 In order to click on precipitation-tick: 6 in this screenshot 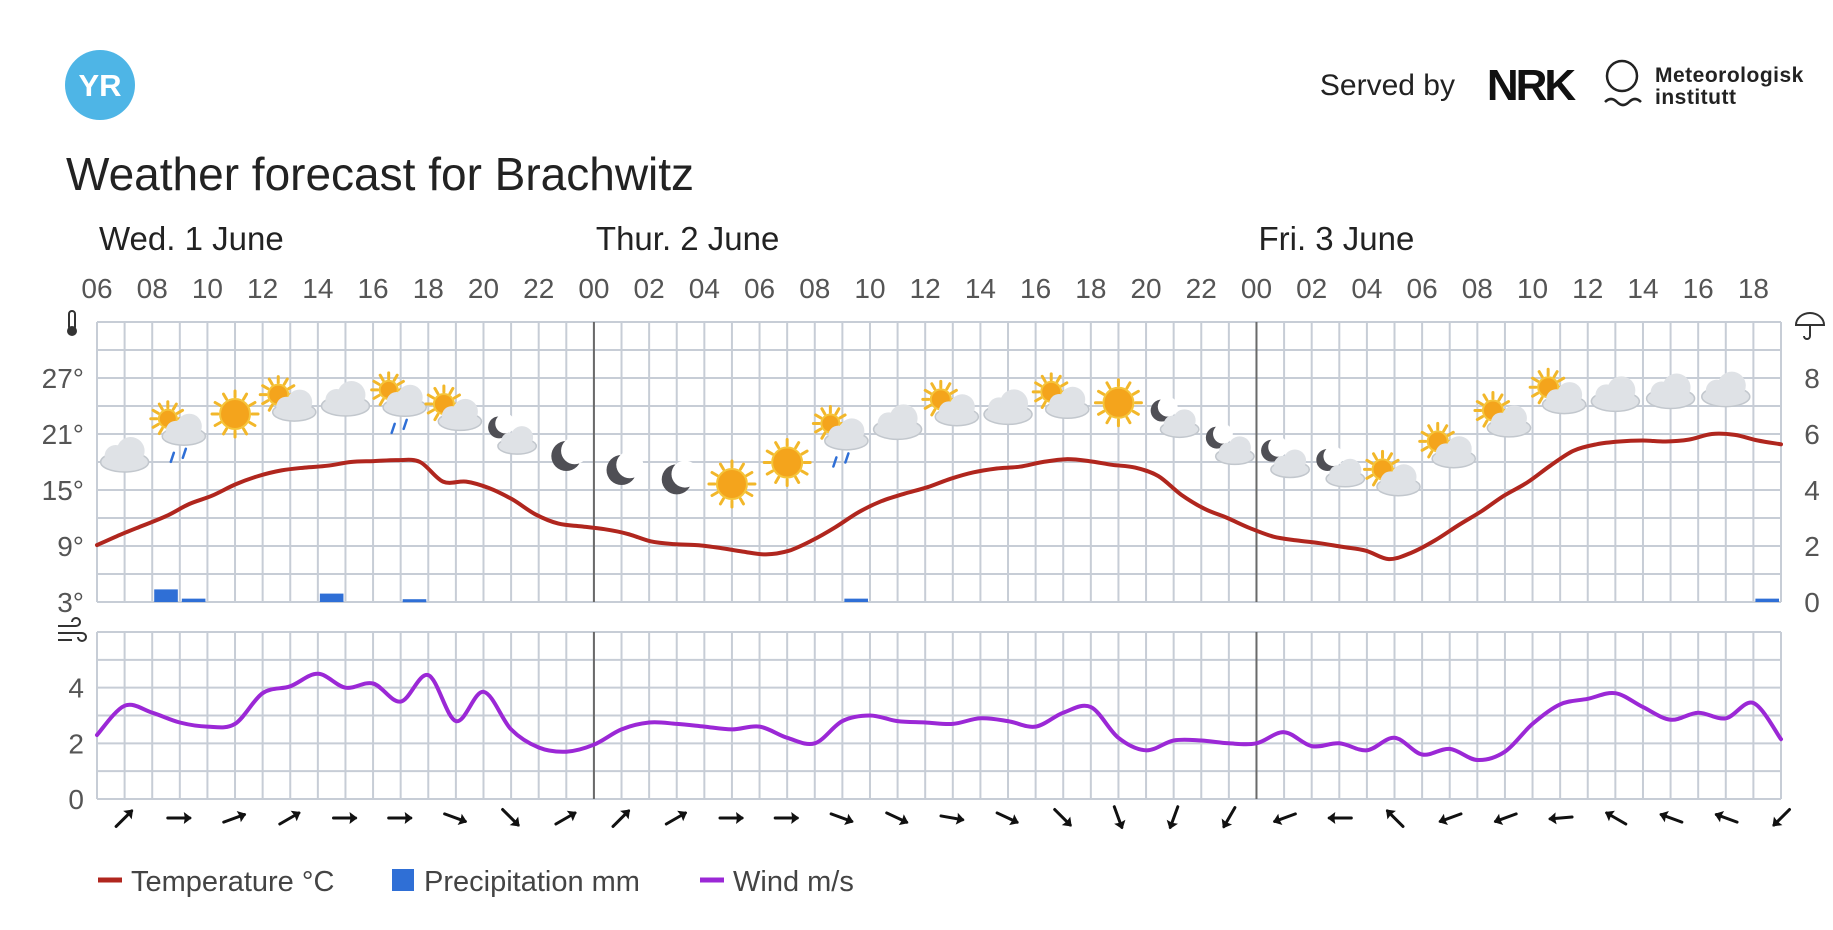, I will do `click(1812, 434)`.